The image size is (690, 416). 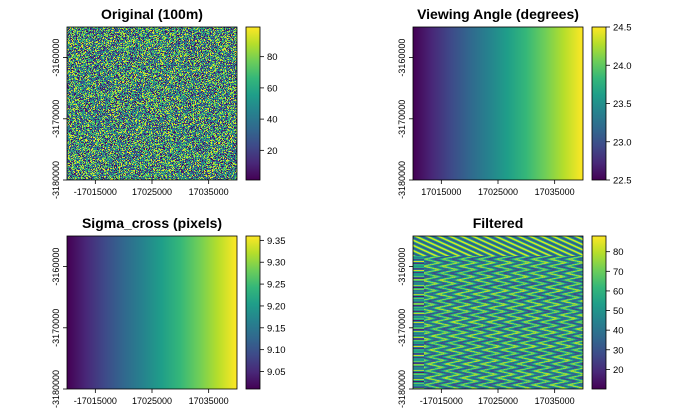 What do you see at coordinates (276, 328) in the screenshot?
I see `colorbar-tick-label: 9.15` at bounding box center [276, 328].